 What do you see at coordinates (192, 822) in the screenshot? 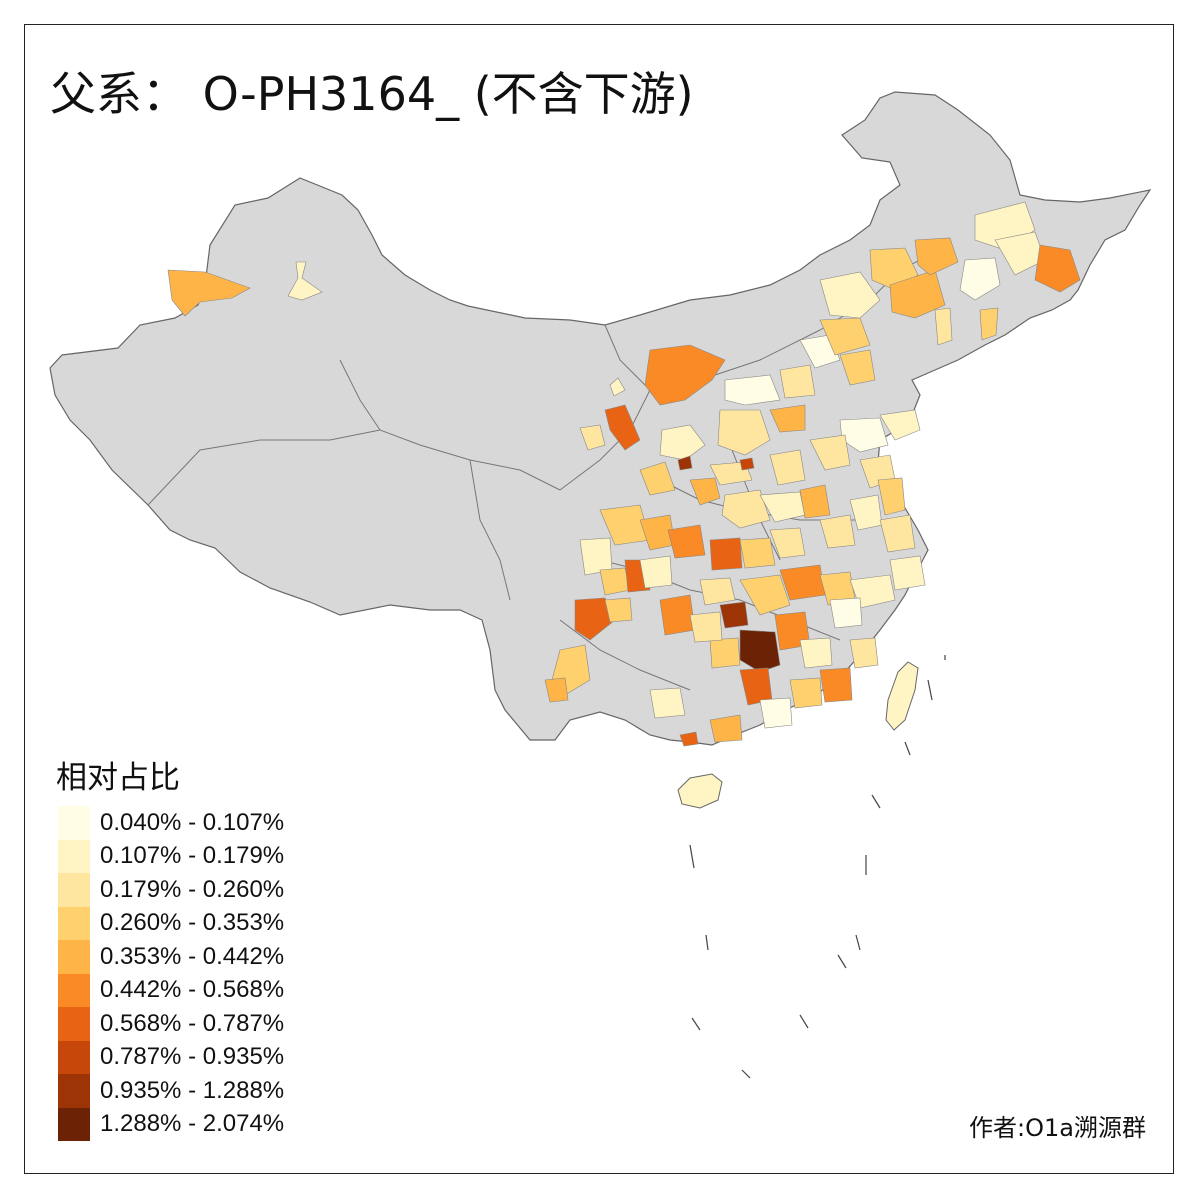
I see `legend-label: 0.040% - 0.107%` at bounding box center [192, 822].